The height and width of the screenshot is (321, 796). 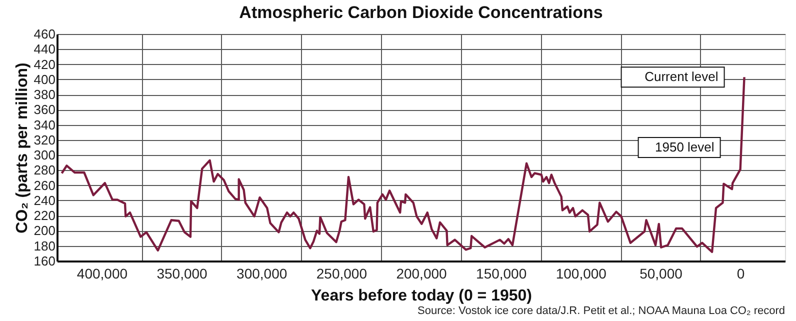 I want to click on y-tick-label: 400, so click(x=45, y=79).